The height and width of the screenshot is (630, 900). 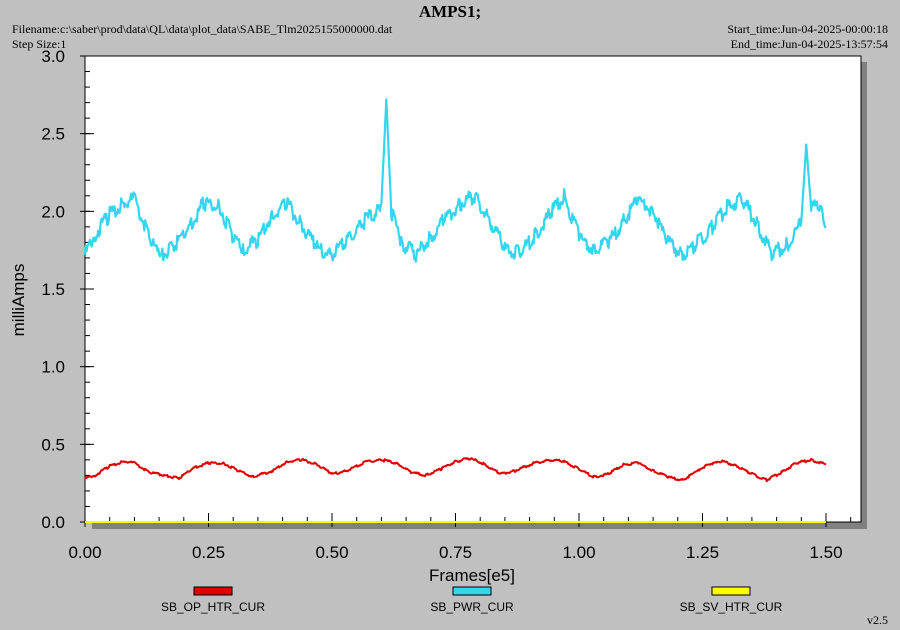 I want to click on legend: SB_OP_HTR_CUR SB_PWR_CUR SB_SV_HTR_CUR, so click(x=472, y=600).